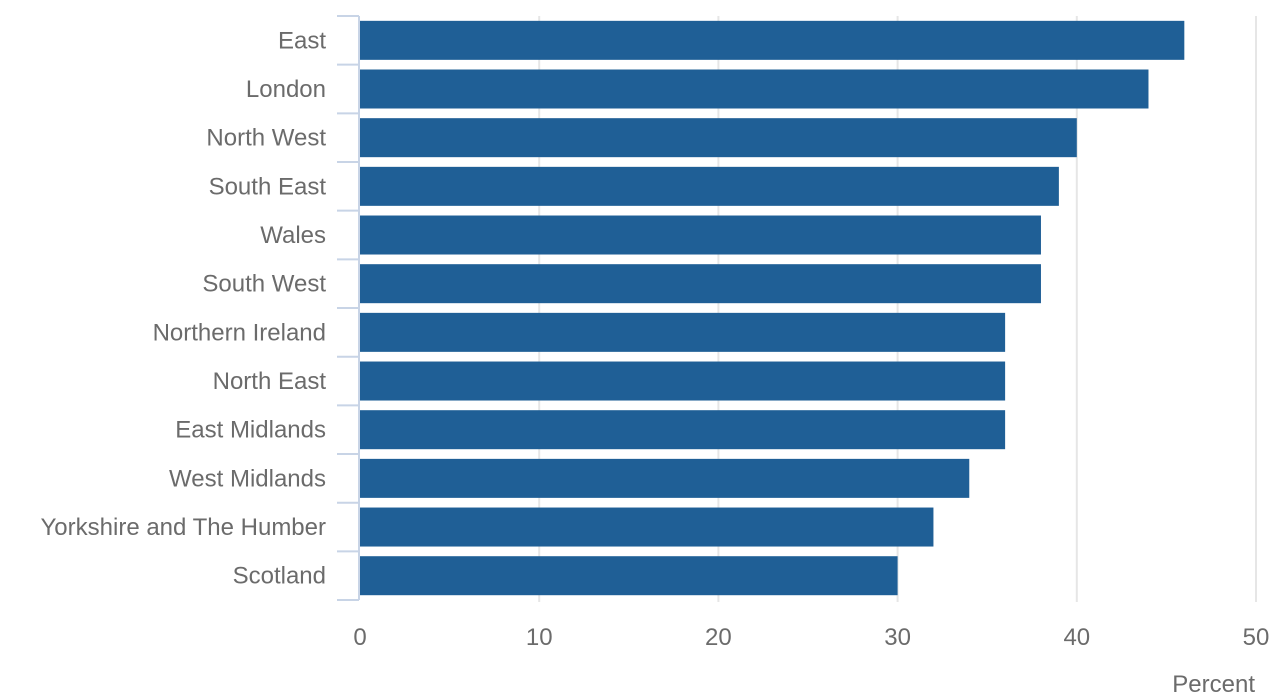  I want to click on x-tick-label: 0, so click(359, 637).